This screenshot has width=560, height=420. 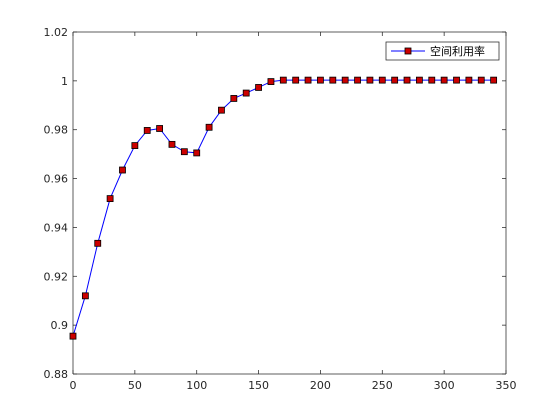 I want to click on legend-marker-sample, so click(x=408, y=51).